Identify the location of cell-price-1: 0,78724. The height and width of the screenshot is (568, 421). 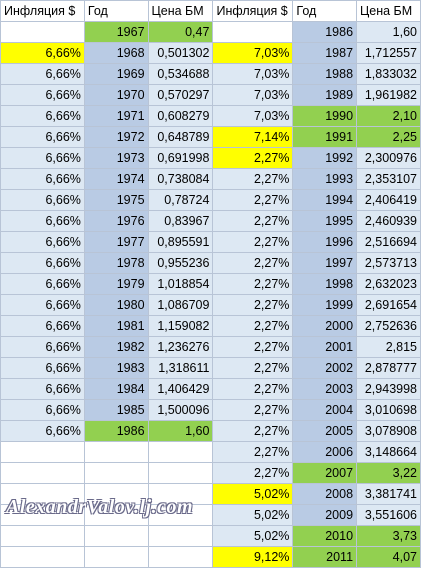
(180, 200).